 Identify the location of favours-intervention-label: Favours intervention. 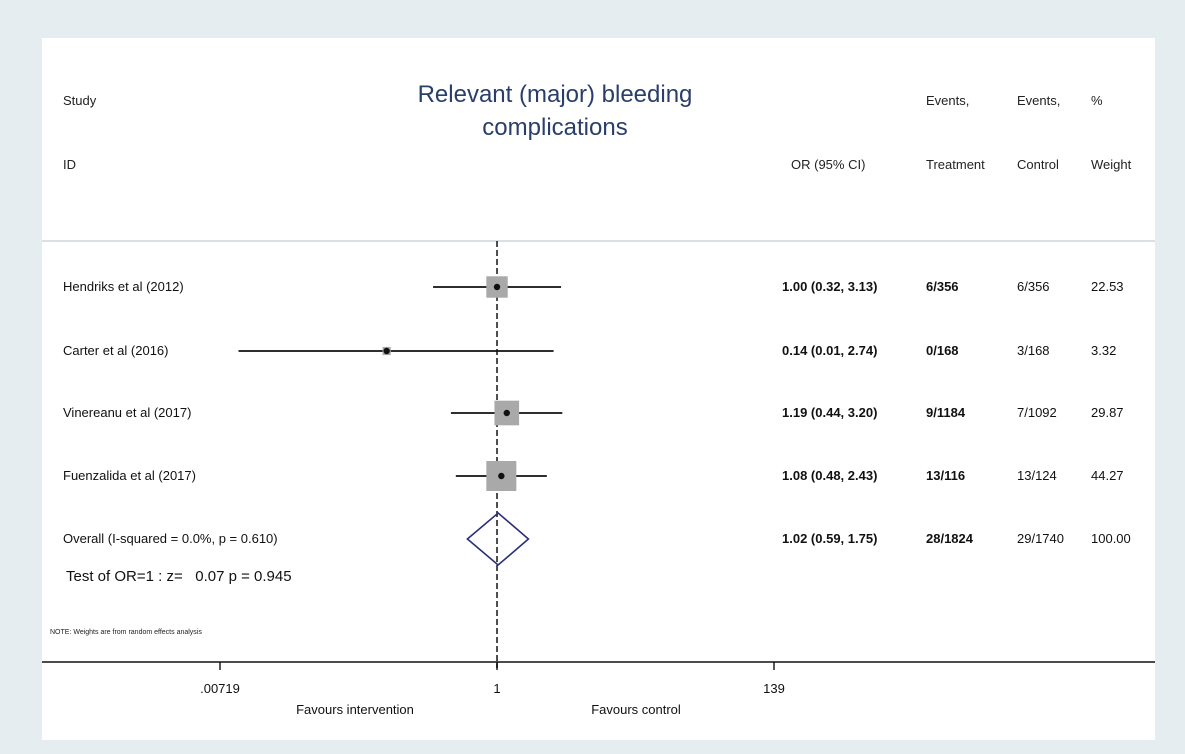
(355, 709).